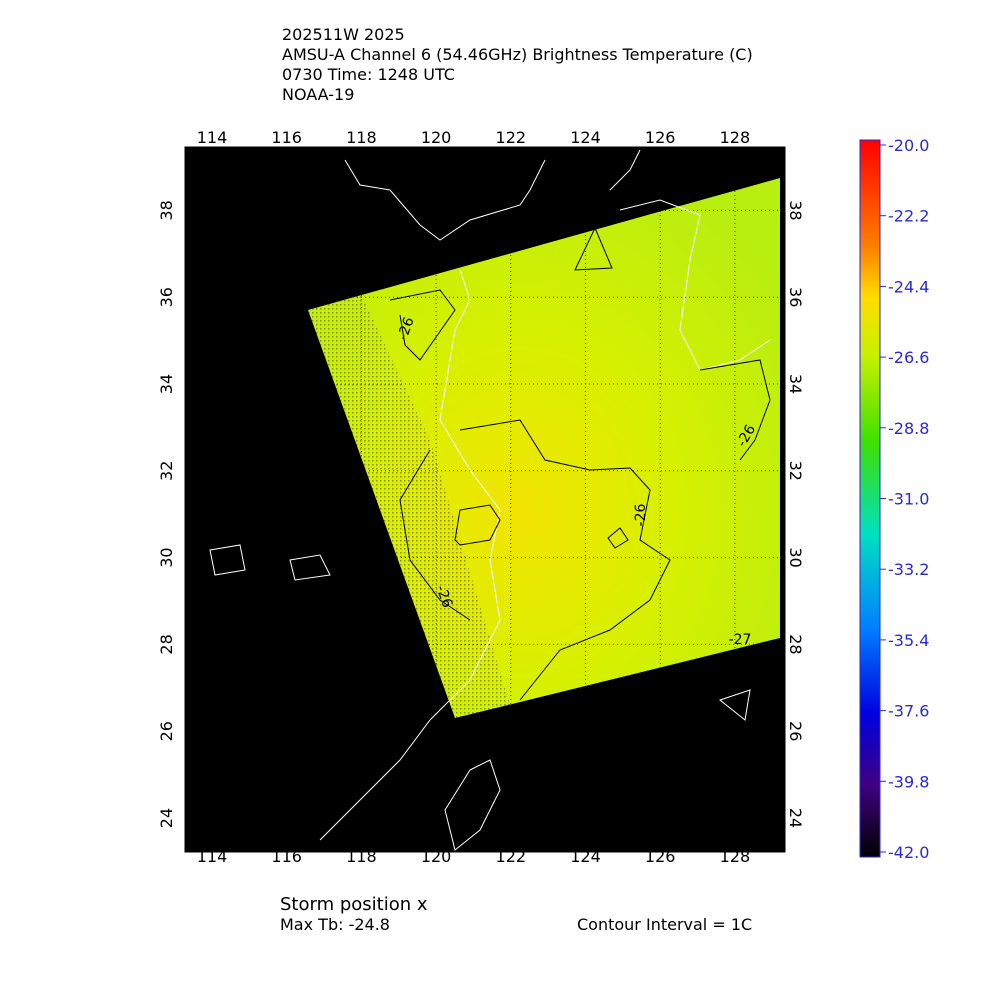 The width and height of the screenshot is (1000, 1000). I want to click on lat-label-left: 30, so click(166, 557).